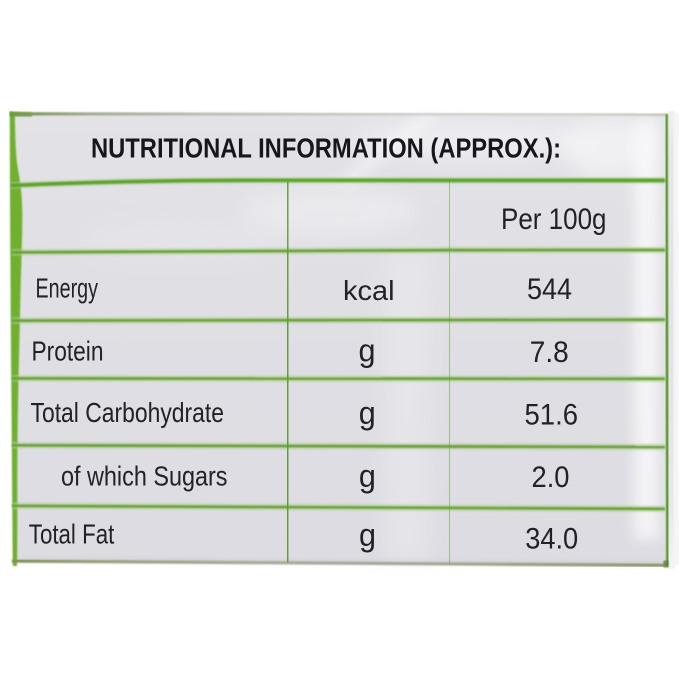 This screenshot has height=679, width=679. What do you see at coordinates (68, 351) in the screenshot?
I see `svg-text: Protein` at bounding box center [68, 351].